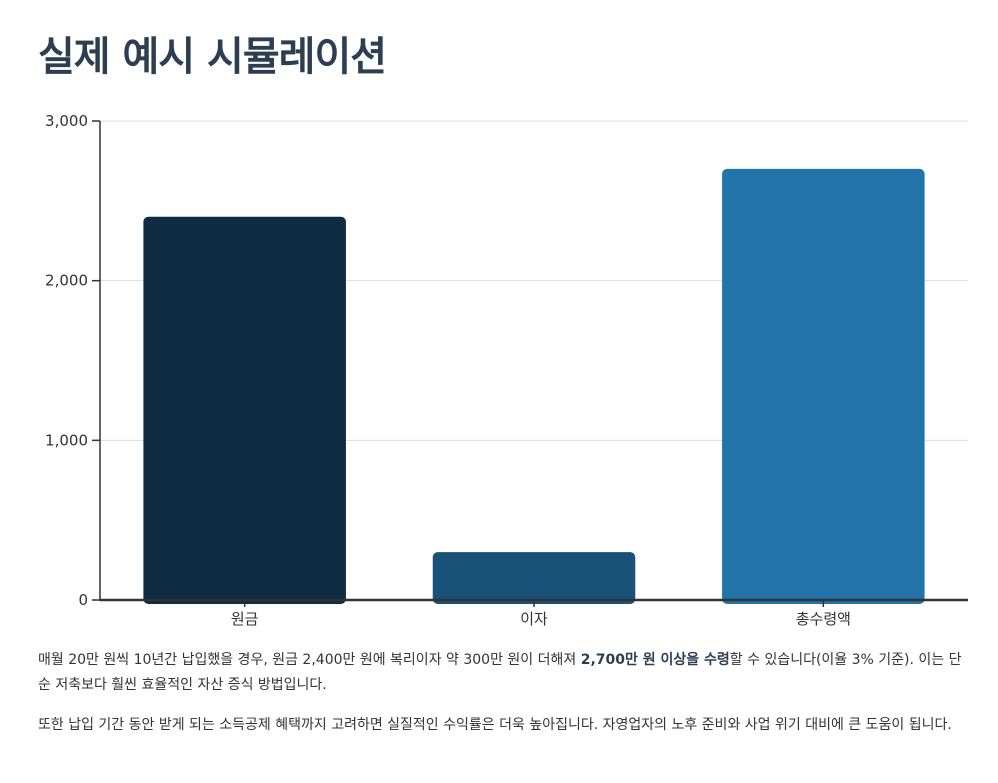 This screenshot has height=783, width=998. What do you see at coordinates (534, 619) in the screenshot?
I see `x-tick-label: 이자` at bounding box center [534, 619].